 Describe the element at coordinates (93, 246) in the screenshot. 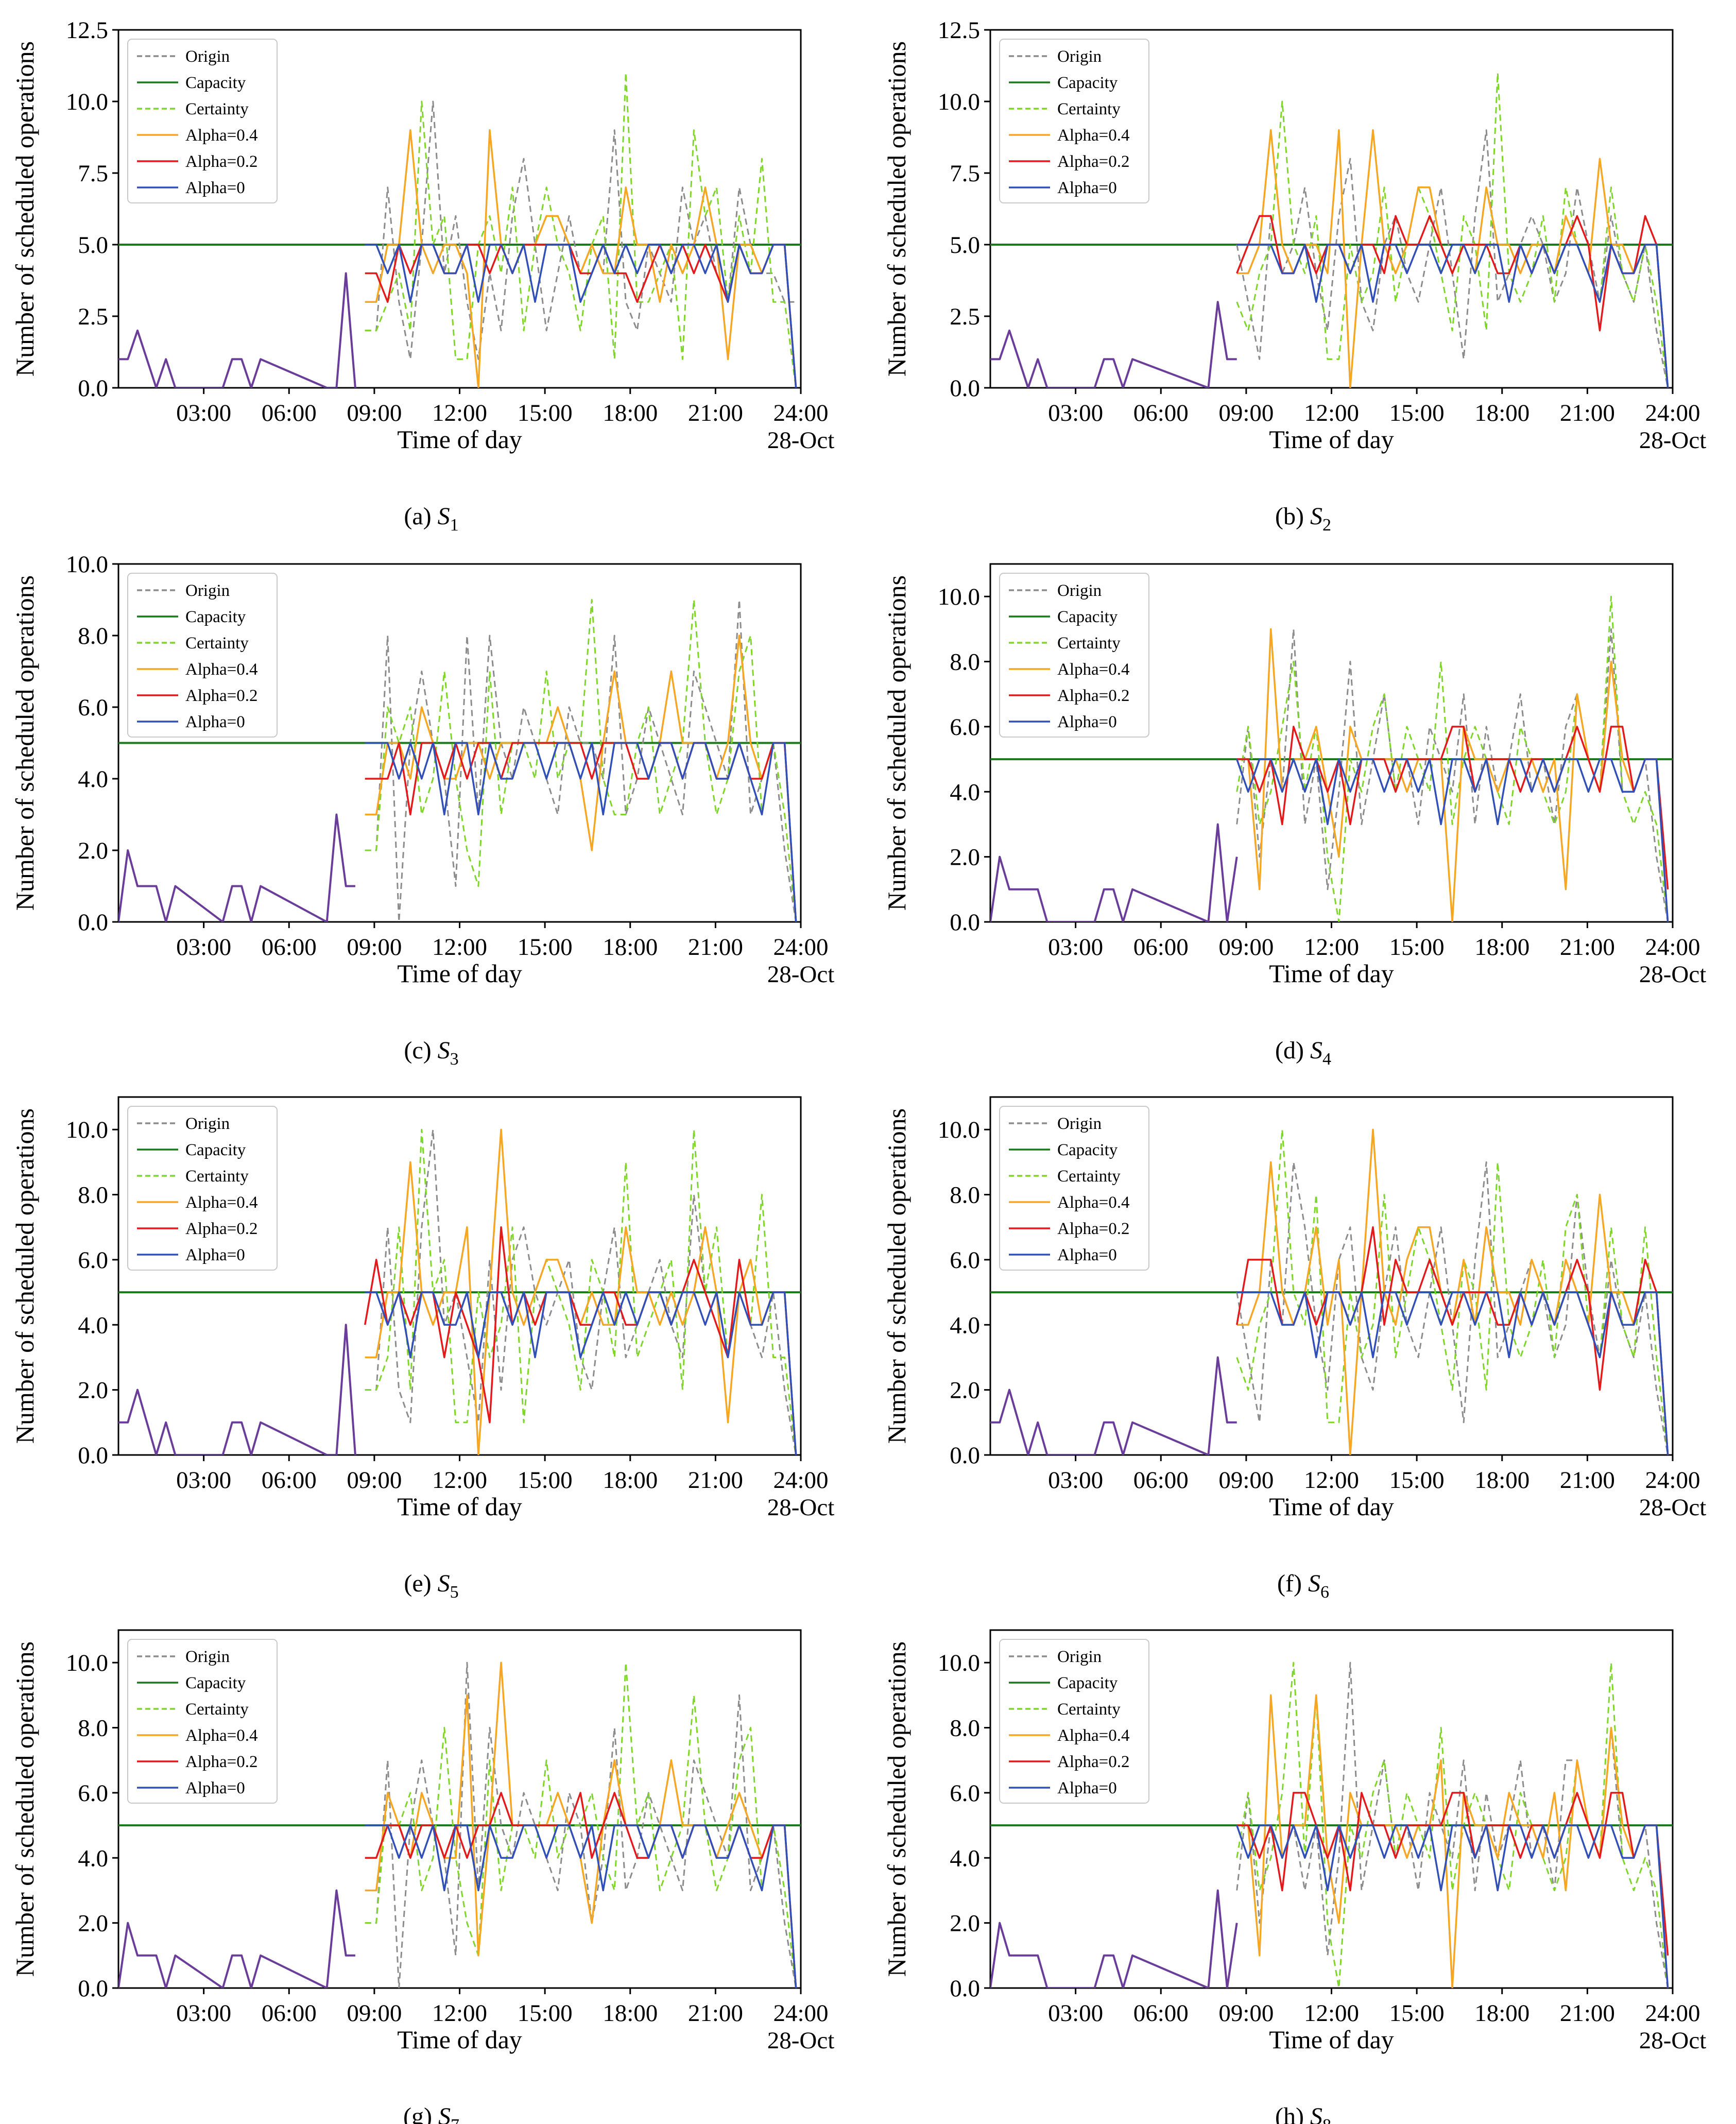

I see `y-tick-label: 5.0` at that location.